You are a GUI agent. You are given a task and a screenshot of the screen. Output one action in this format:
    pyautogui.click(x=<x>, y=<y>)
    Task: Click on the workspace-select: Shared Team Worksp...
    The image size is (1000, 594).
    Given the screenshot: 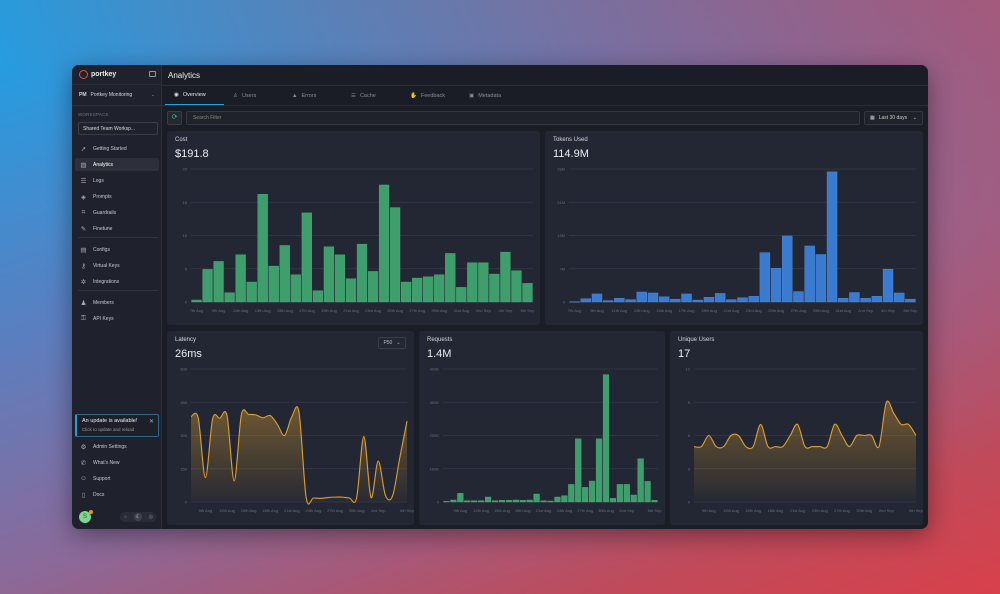 What is the action you would take?
    pyautogui.click(x=118, y=128)
    